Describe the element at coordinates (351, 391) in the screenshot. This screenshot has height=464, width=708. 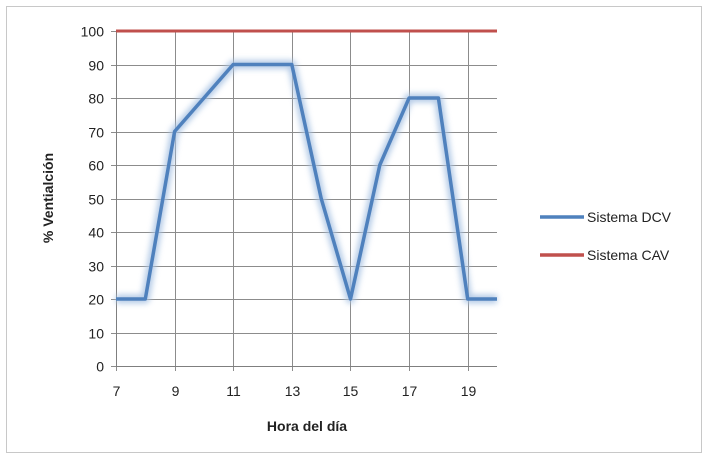
I see `x-tick-label-15: 15` at that location.